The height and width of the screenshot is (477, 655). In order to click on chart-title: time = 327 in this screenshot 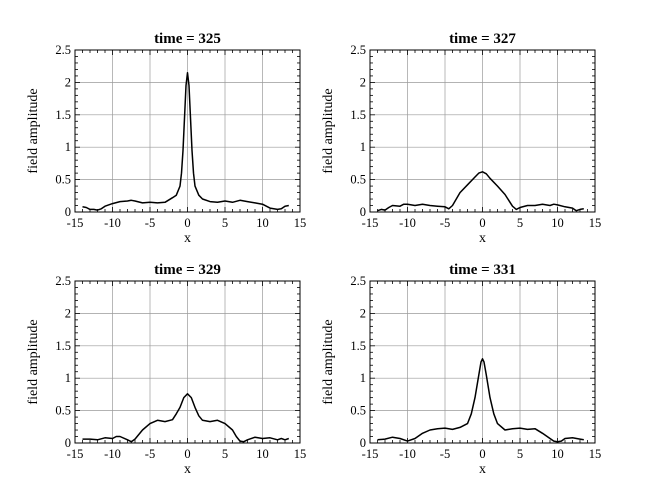, I will do `click(482, 39)`.